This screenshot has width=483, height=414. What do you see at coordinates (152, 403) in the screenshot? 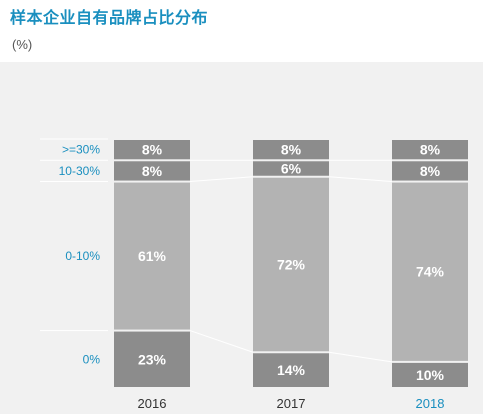
I see `x-tick-label: 2016` at bounding box center [152, 403].